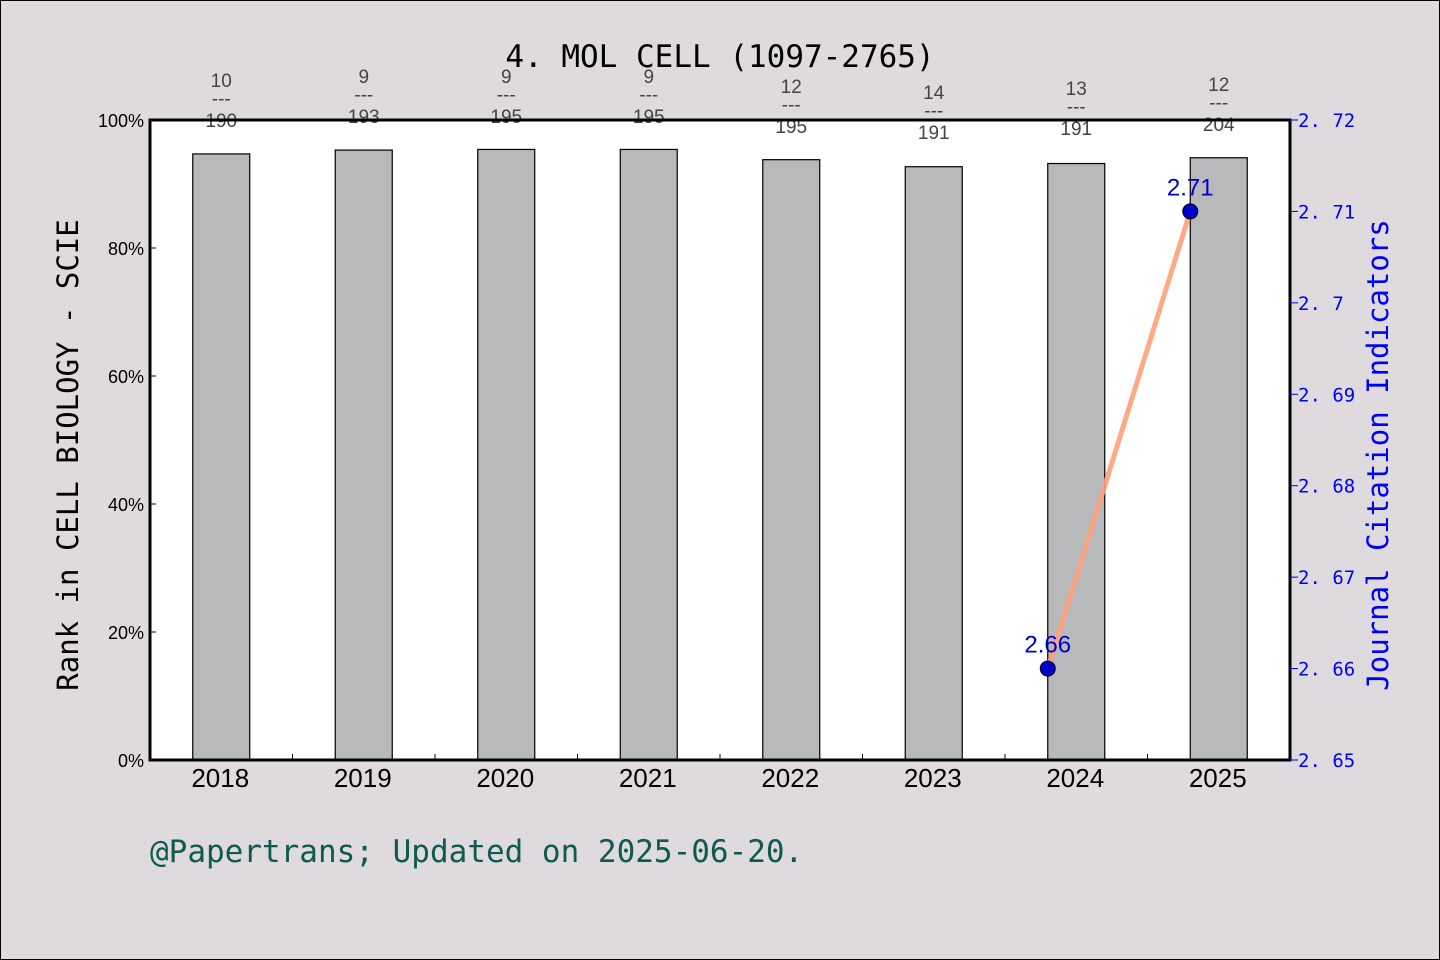  What do you see at coordinates (719, 773) in the screenshot?
I see `x-axis: 2018 2019 2020 2021 2022 2023 2024 2025` at bounding box center [719, 773].